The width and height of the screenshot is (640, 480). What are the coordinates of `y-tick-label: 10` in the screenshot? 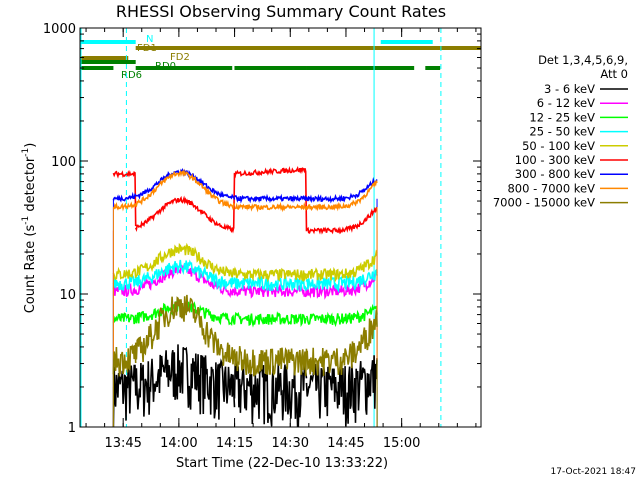 It's located at (67, 295).